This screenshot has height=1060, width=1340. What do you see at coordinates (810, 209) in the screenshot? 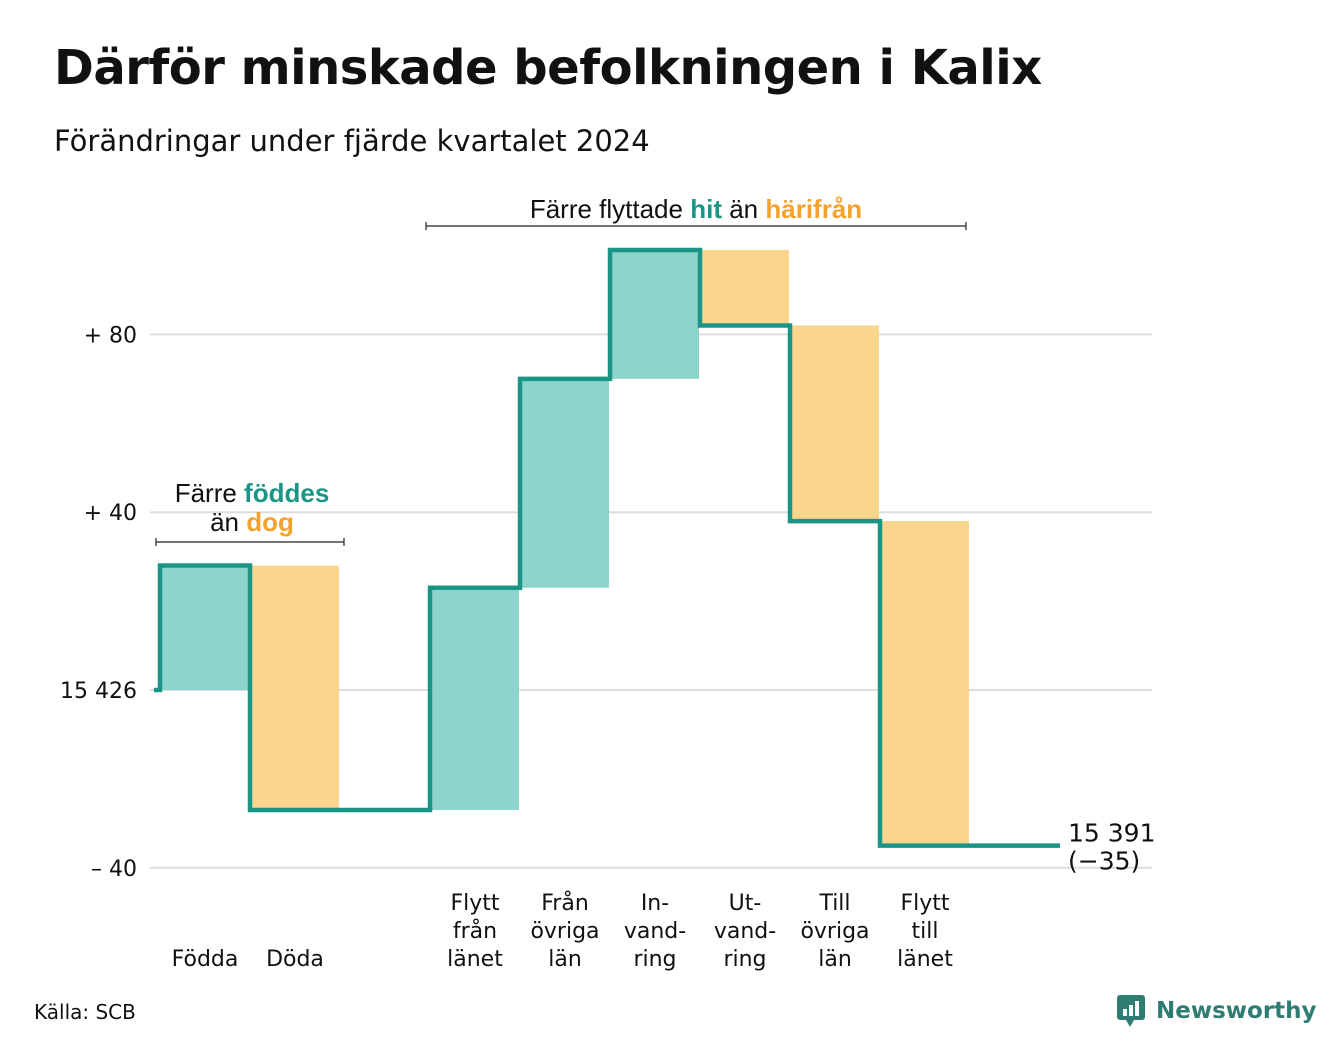
I see `annotation-highlight-out: härifrån` at bounding box center [810, 209].